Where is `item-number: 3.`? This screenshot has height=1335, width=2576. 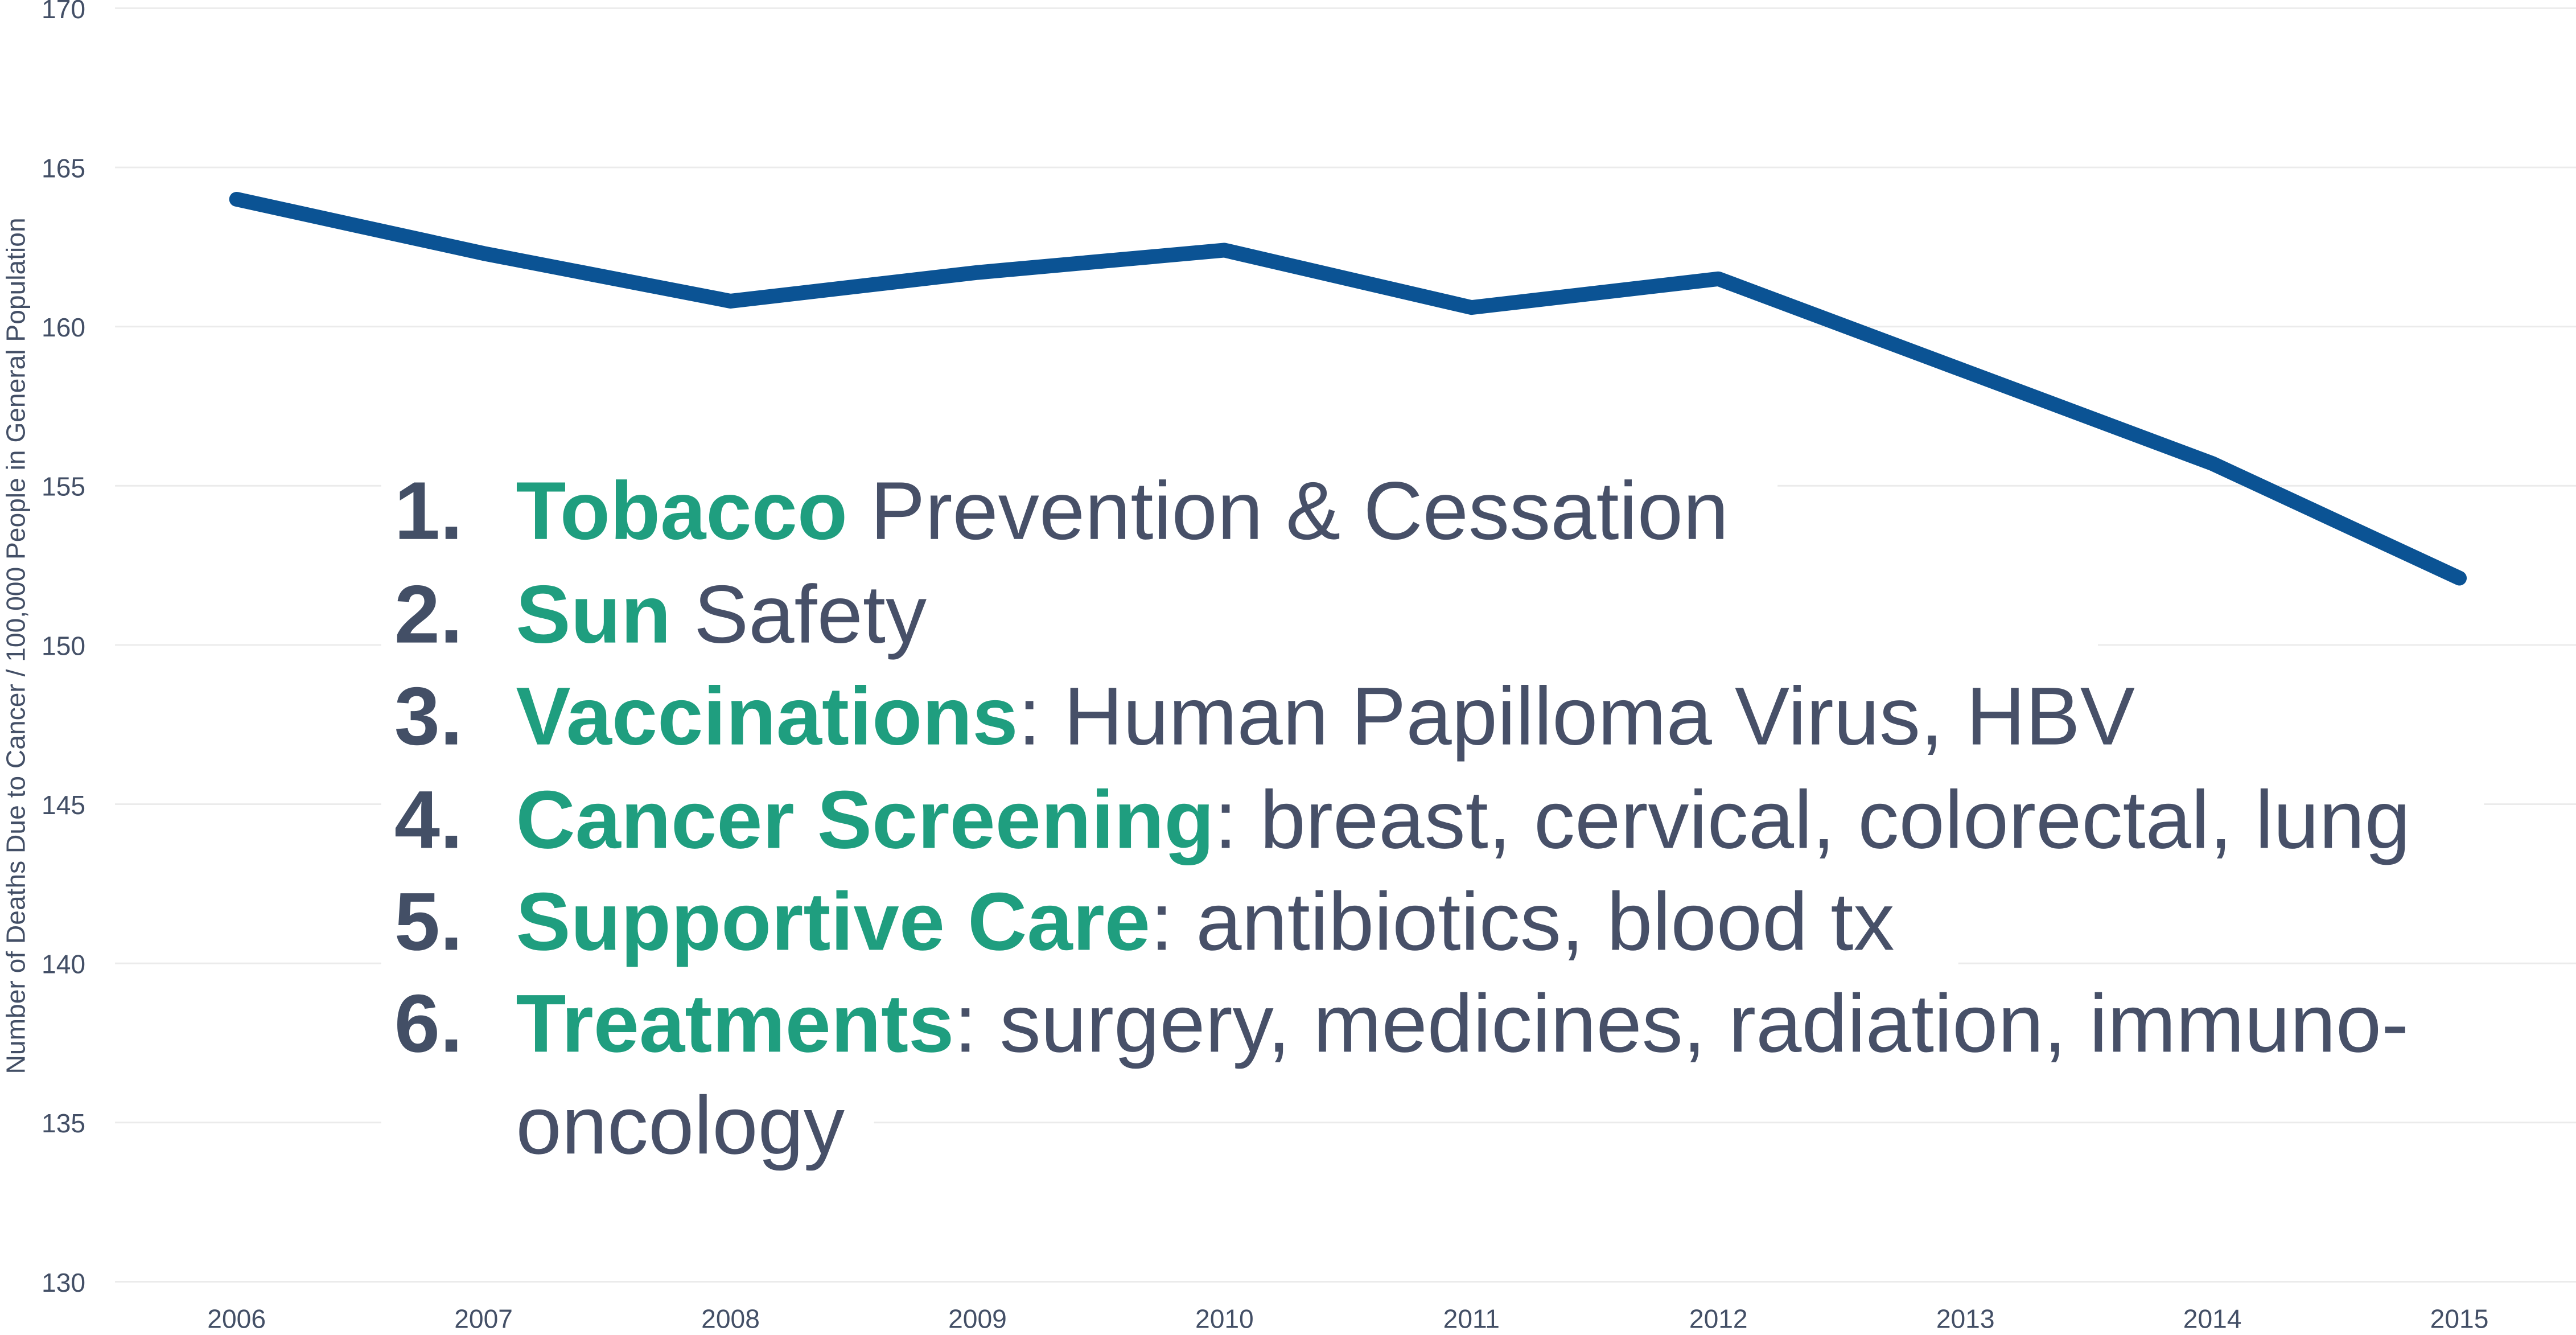
item-number: 3. is located at coordinates (428, 716).